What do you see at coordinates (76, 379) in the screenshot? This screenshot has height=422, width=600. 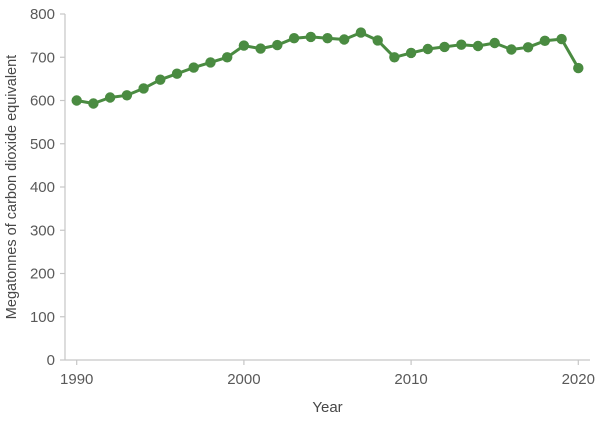 I see `x-tick-label: 1990` at bounding box center [76, 379].